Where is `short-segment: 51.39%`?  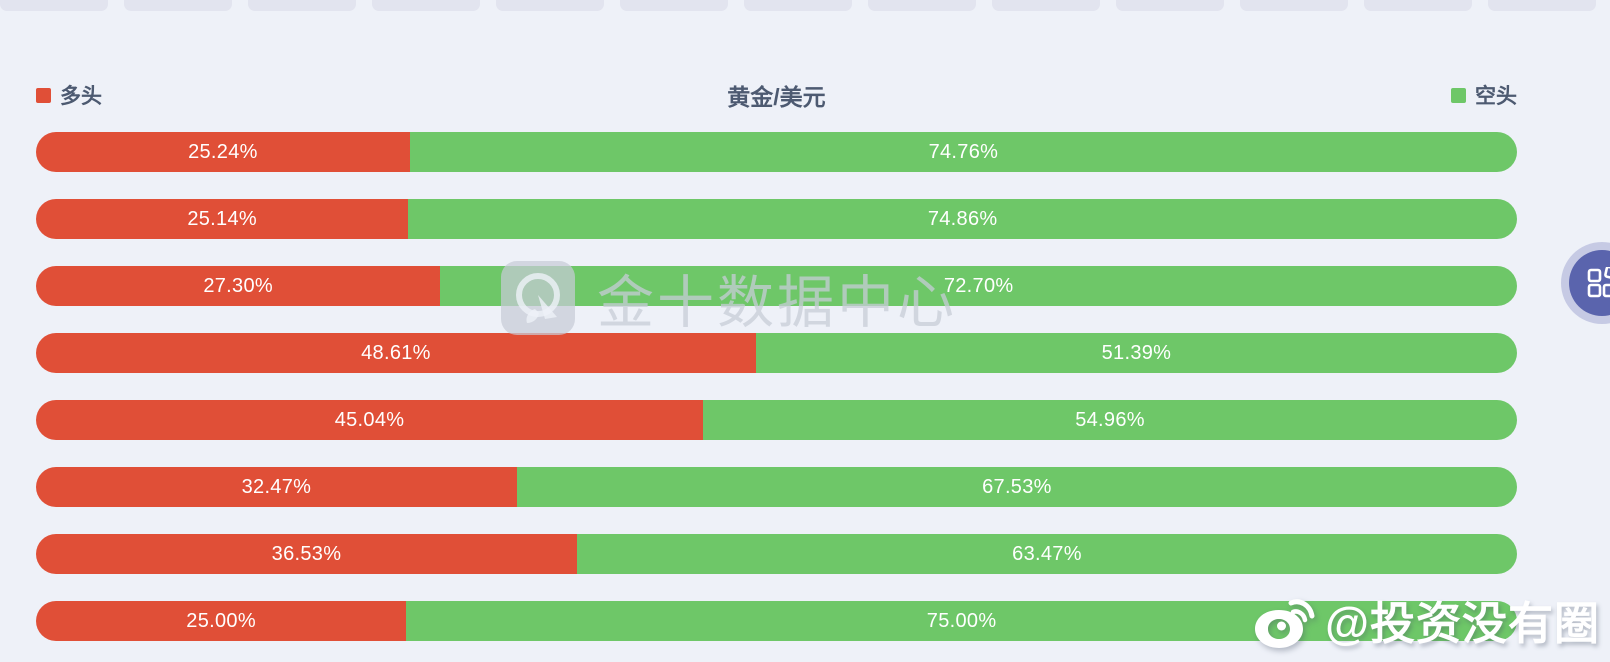 short-segment: 51.39% is located at coordinates (1136, 353).